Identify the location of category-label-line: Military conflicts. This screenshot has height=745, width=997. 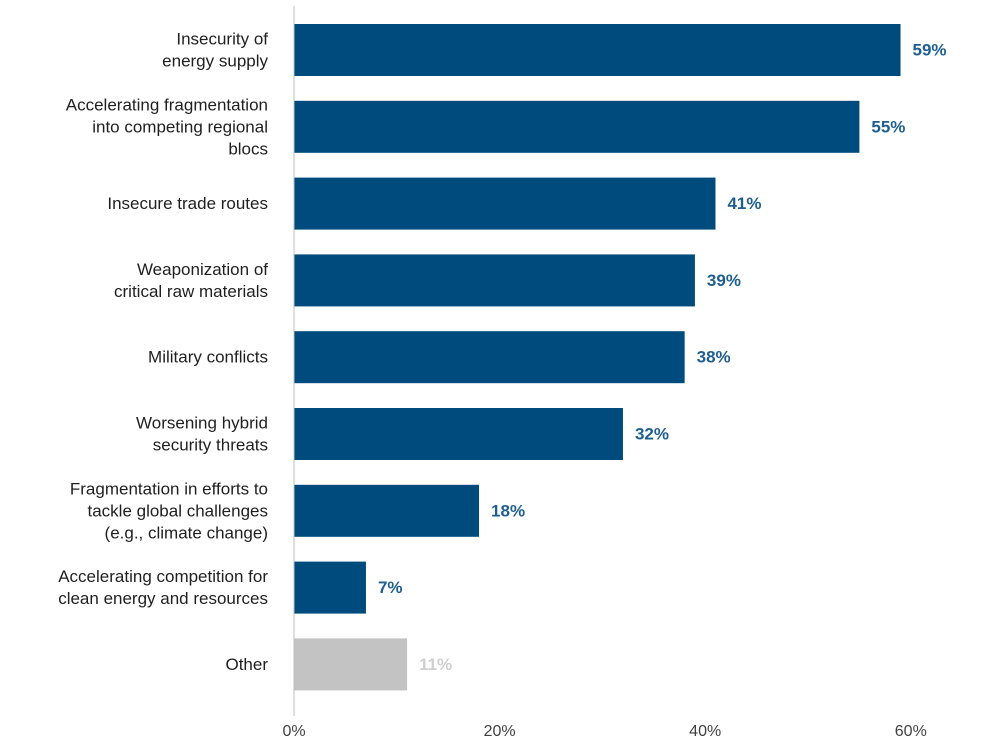
(208, 357).